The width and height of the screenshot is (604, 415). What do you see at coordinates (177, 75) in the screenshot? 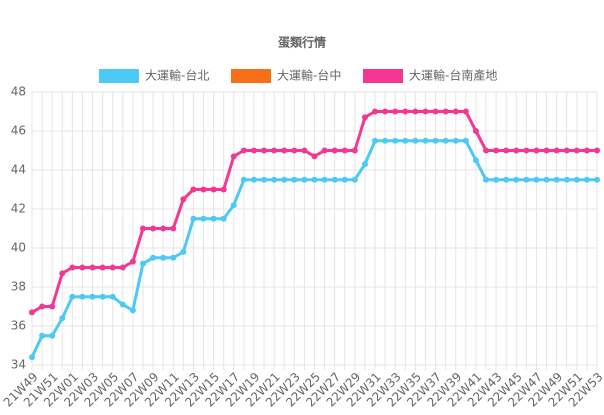
I see `legend-label: 大運輸-台北` at bounding box center [177, 75].